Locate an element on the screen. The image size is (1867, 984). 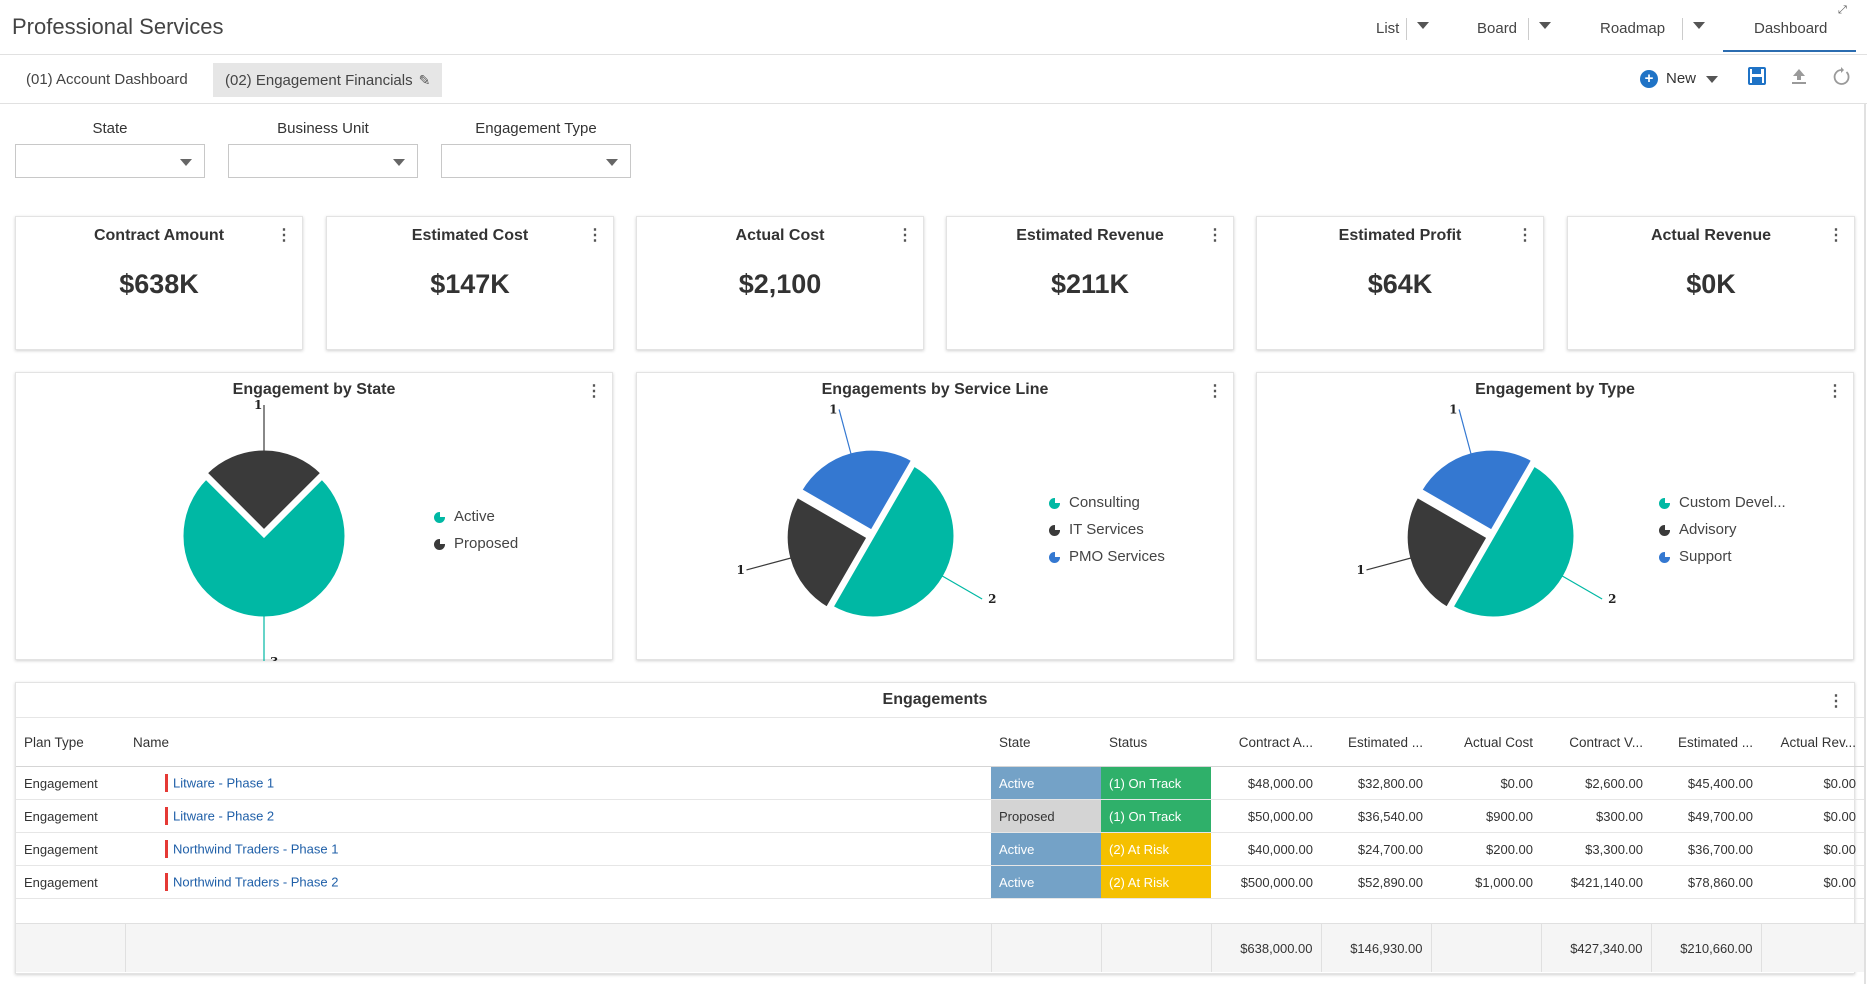
legend-item: IT Services is located at coordinates (1107, 529).